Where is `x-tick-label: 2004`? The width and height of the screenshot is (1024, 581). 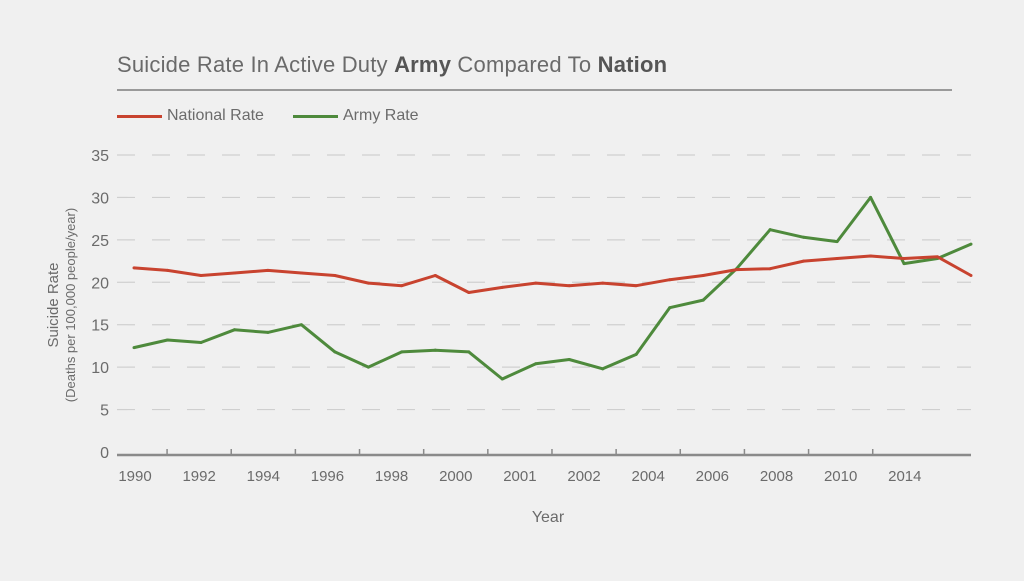
x-tick-label: 2004 is located at coordinates (648, 476).